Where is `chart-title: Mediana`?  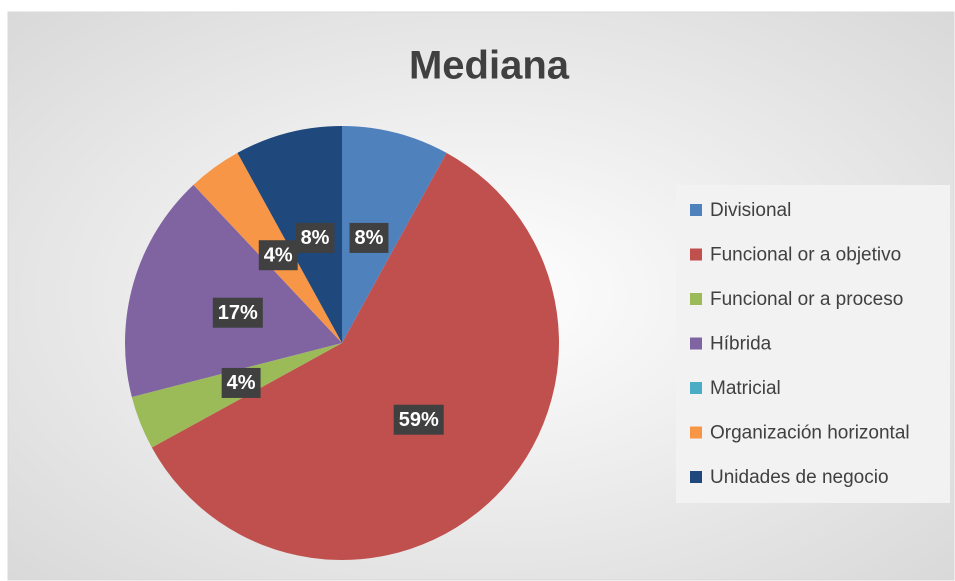
chart-title: Mediana is located at coordinates (489, 66).